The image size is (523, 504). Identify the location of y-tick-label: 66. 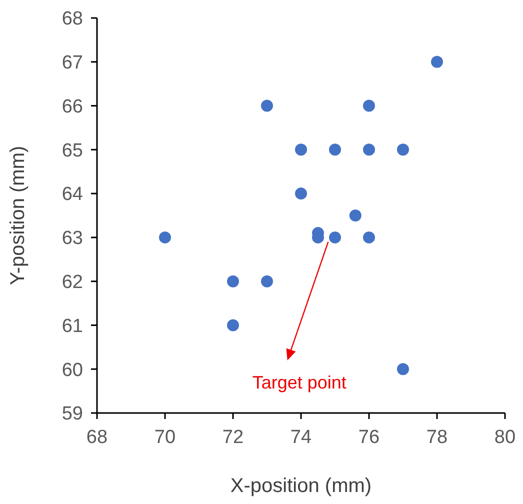
(72, 107).